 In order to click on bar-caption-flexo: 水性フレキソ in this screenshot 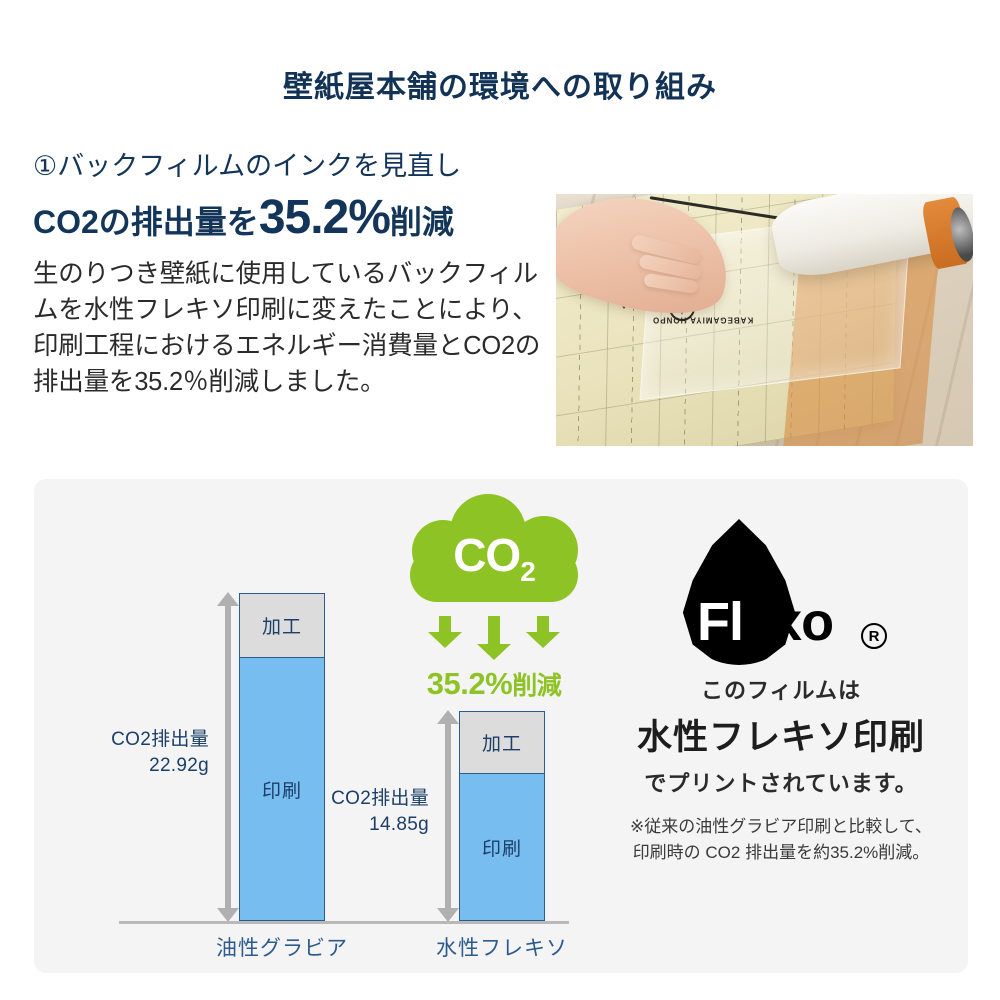, I will do `click(502, 948)`.